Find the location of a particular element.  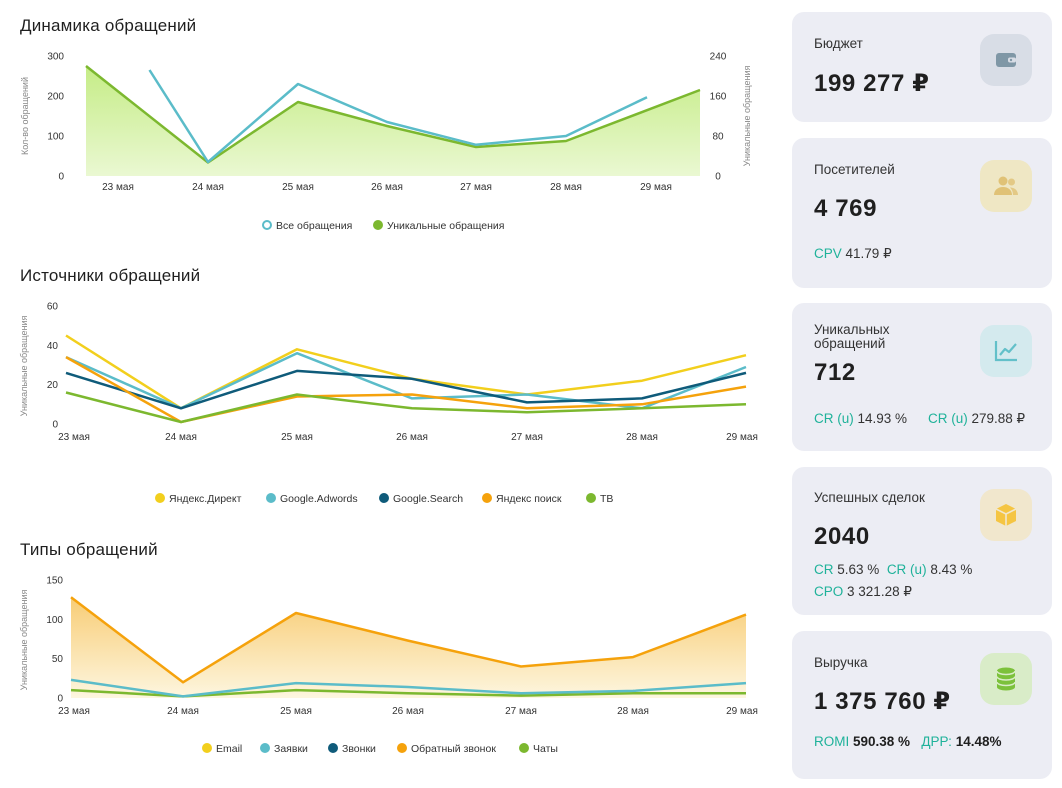

legend-label-unique-requests: Уникальные обращения is located at coordinates (445, 226).